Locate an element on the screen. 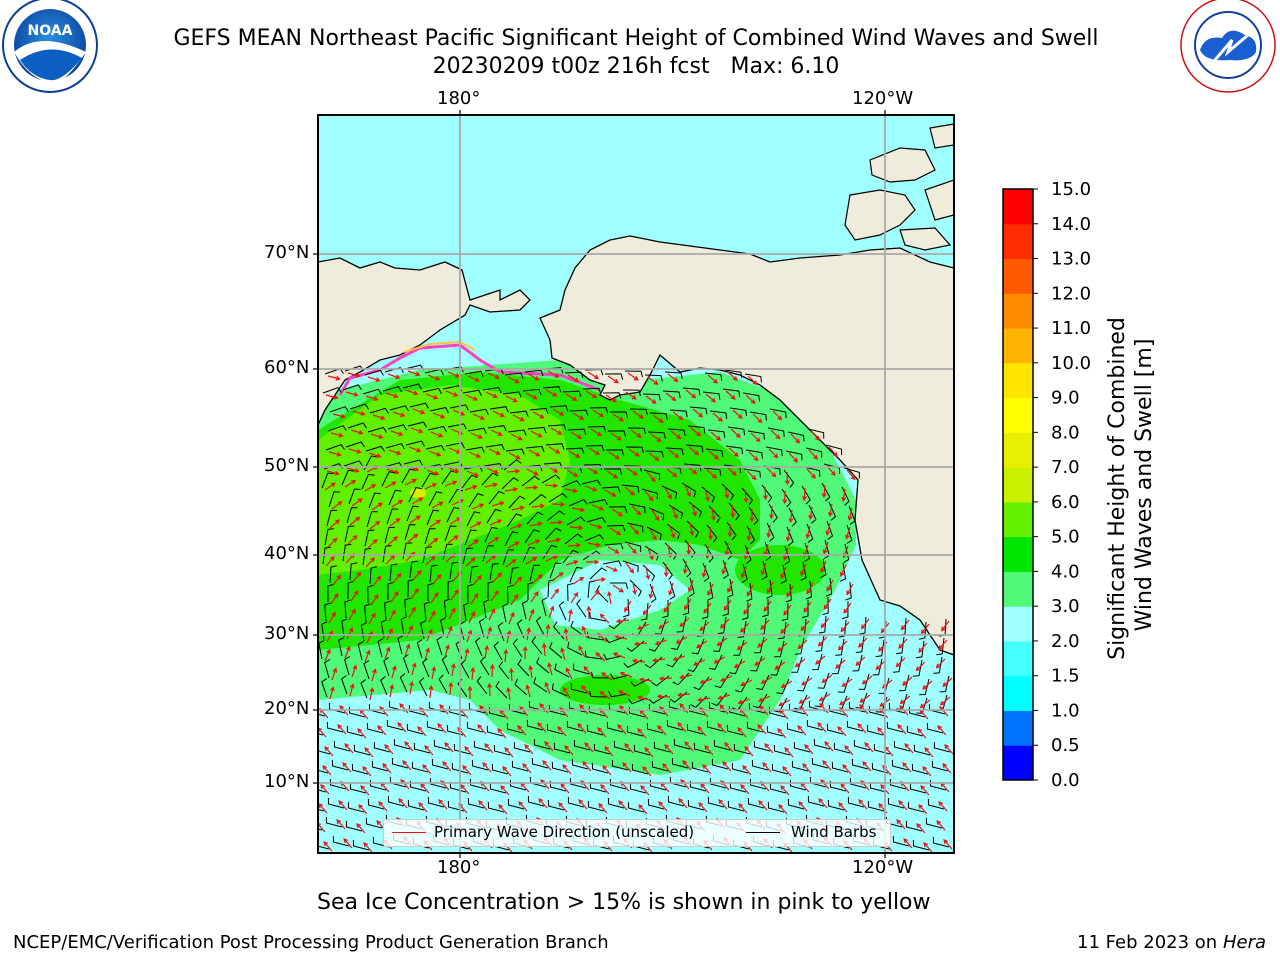 Image resolution: width=1280 pixels, height=960 pixels. lon-tick-top-120w: 120°W is located at coordinates (883, 98).